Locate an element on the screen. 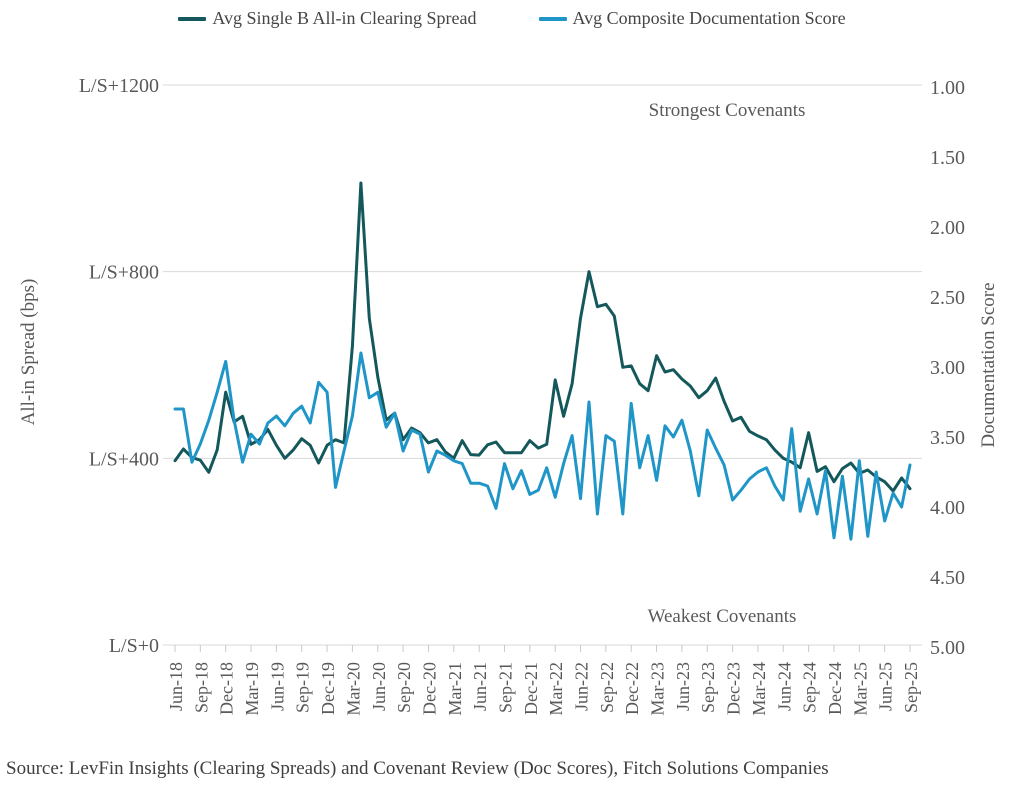  x-axis-tick-label: Sep-24 is located at coordinates (810, 687).